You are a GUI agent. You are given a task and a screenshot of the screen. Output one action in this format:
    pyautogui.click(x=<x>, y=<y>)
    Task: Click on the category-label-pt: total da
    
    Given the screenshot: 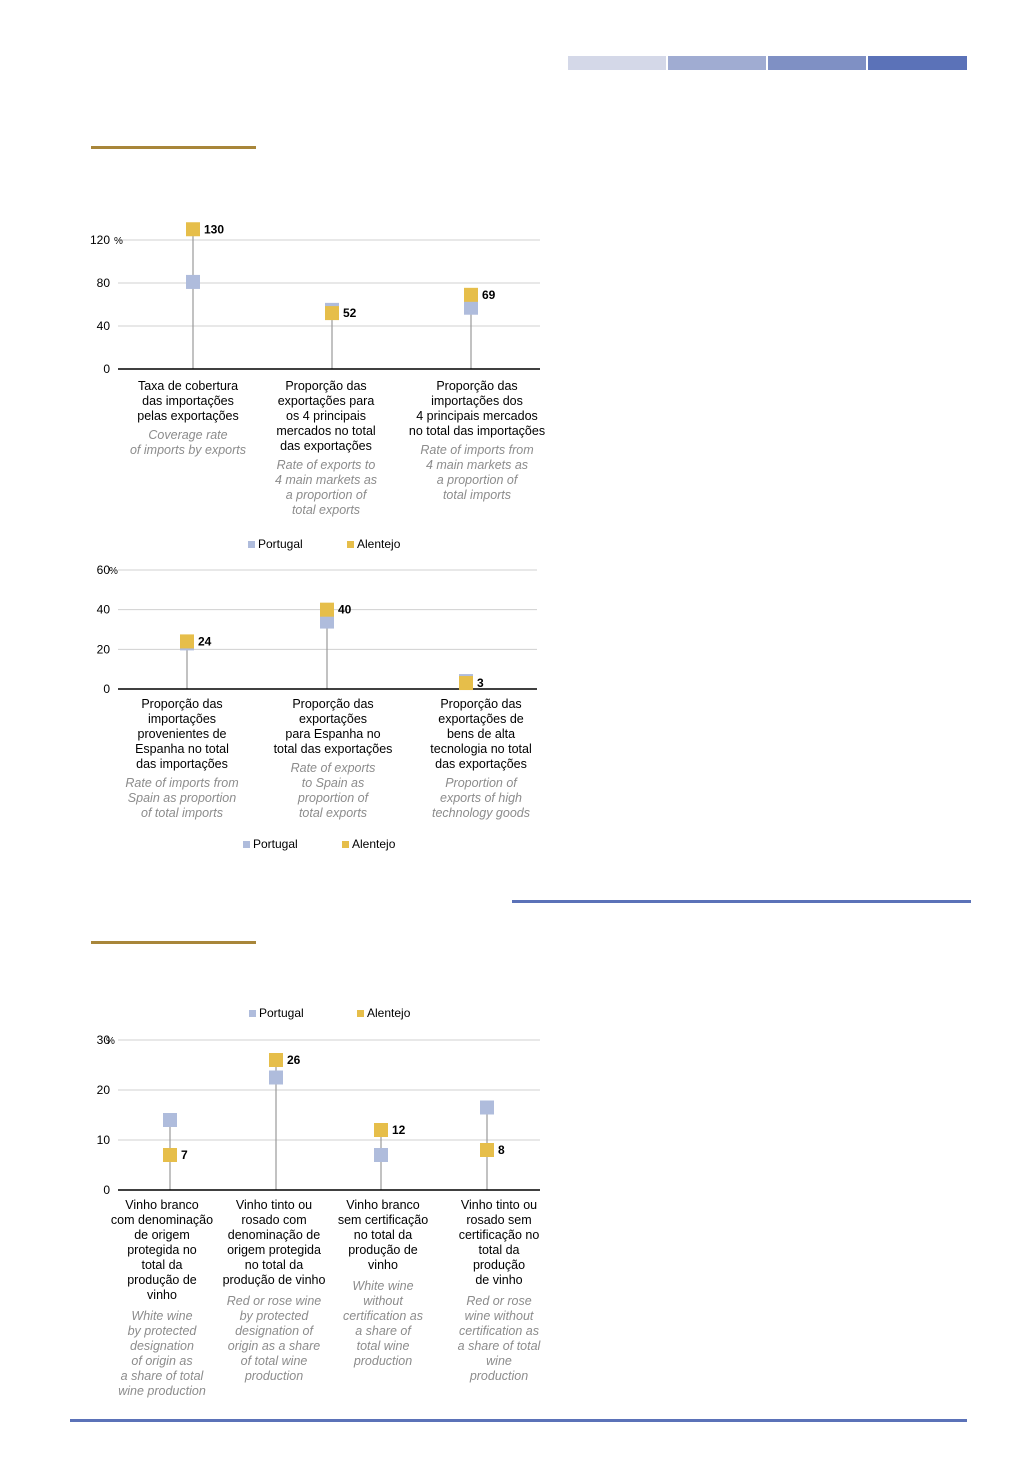 What is the action you would take?
    pyautogui.click(x=161, y=1265)
    